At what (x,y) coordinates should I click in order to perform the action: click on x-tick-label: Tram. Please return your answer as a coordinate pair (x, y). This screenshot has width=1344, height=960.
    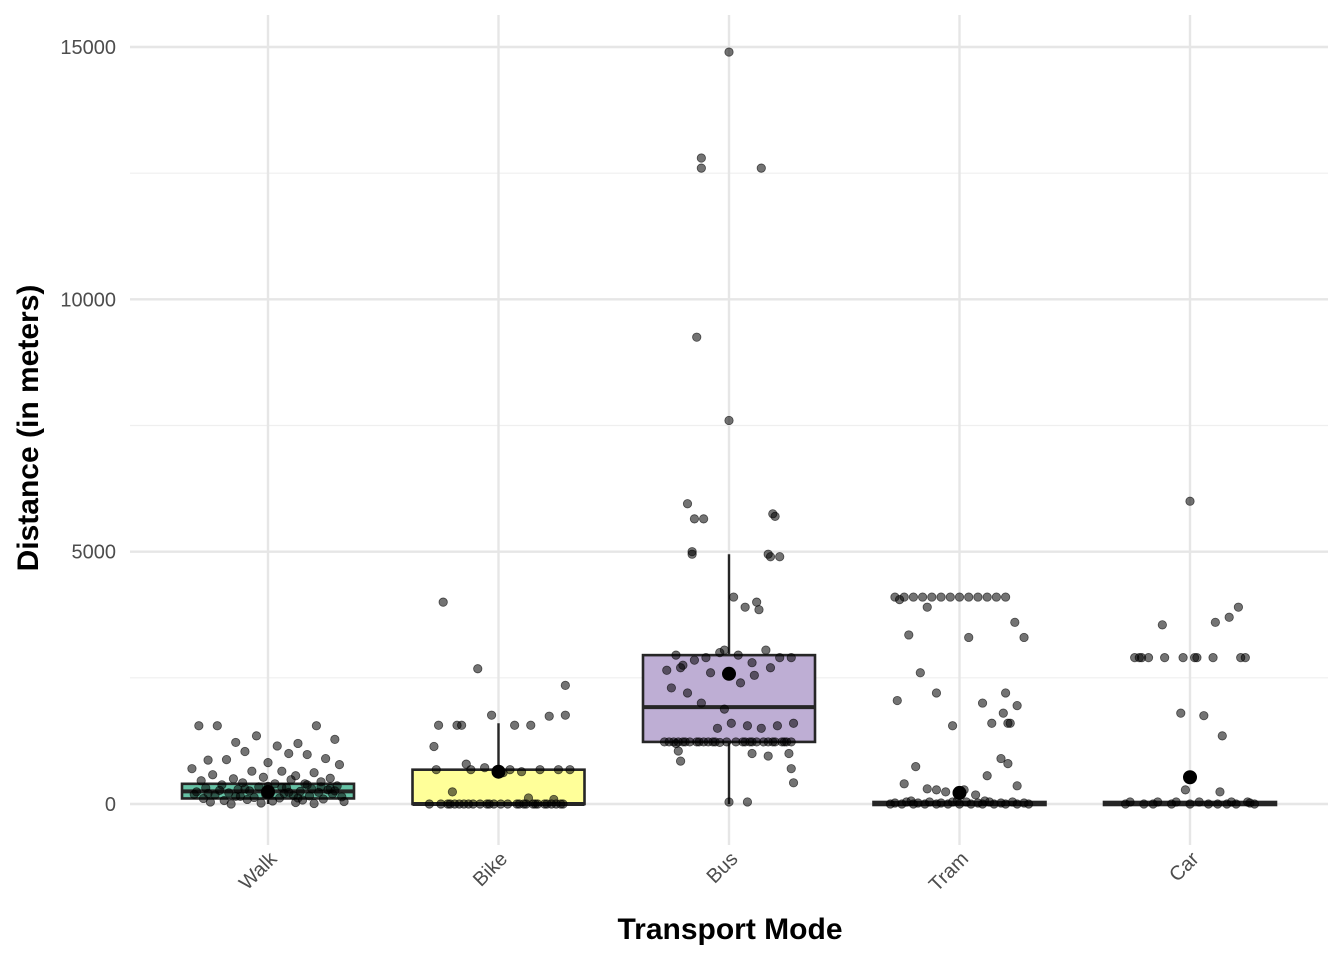
    Looking at the image, I should click on (949, 872).